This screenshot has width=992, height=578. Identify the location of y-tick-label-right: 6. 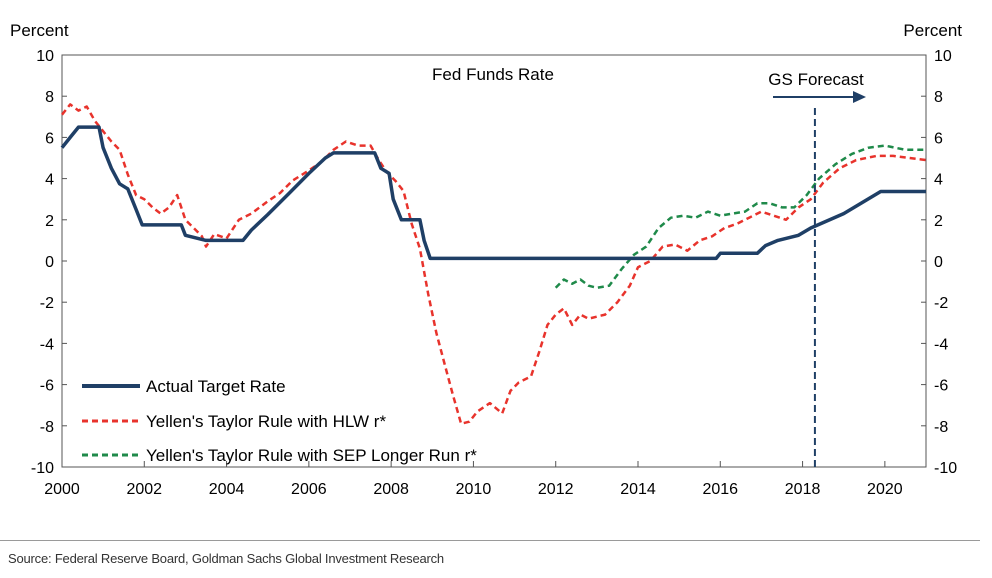
(938, 138).